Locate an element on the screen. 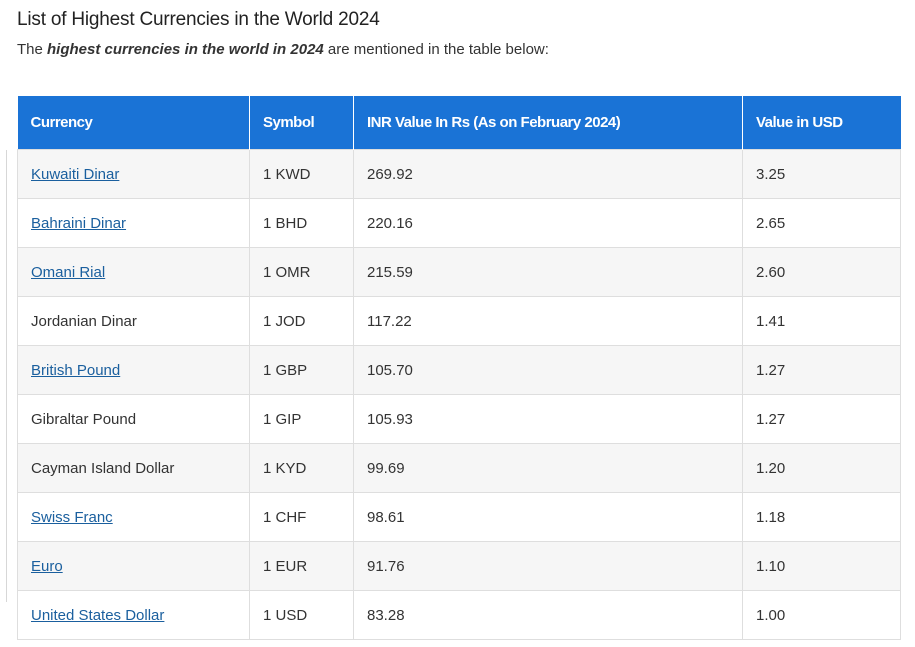 This screenshot has height=647, width=915. currency-cell: Cayman Island Dollar is located at coordinates (133, 468).